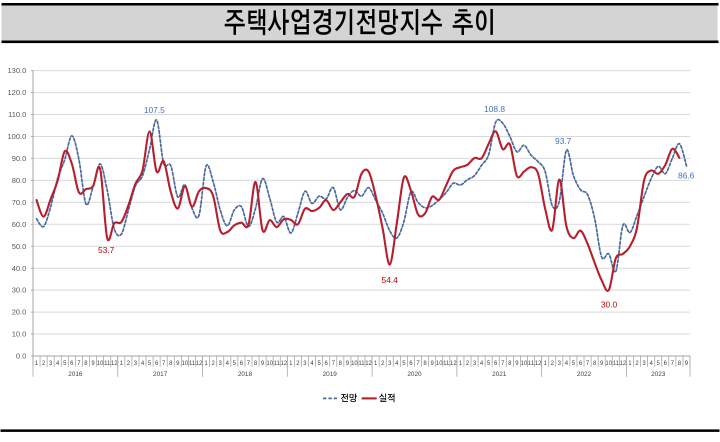 This screenshot has width=720, height=442. What do you see at coordinates (106, 250) in the screenshot?
I see `svg-text: 53.7` at bounding box center [106, 250].